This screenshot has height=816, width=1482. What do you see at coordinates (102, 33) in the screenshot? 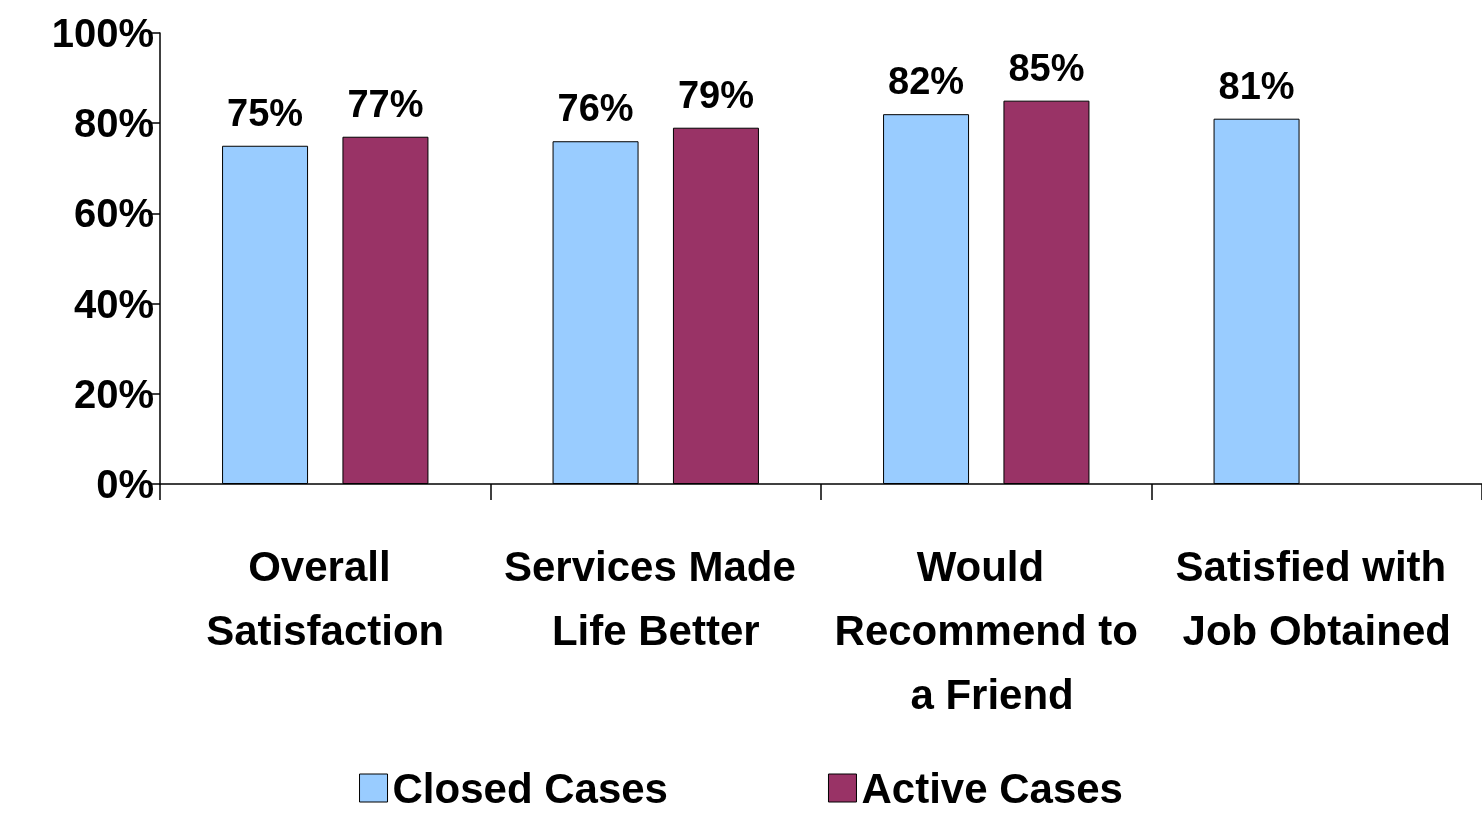
I see `y-tick-label: 100%` at bounding box center [102, 33].